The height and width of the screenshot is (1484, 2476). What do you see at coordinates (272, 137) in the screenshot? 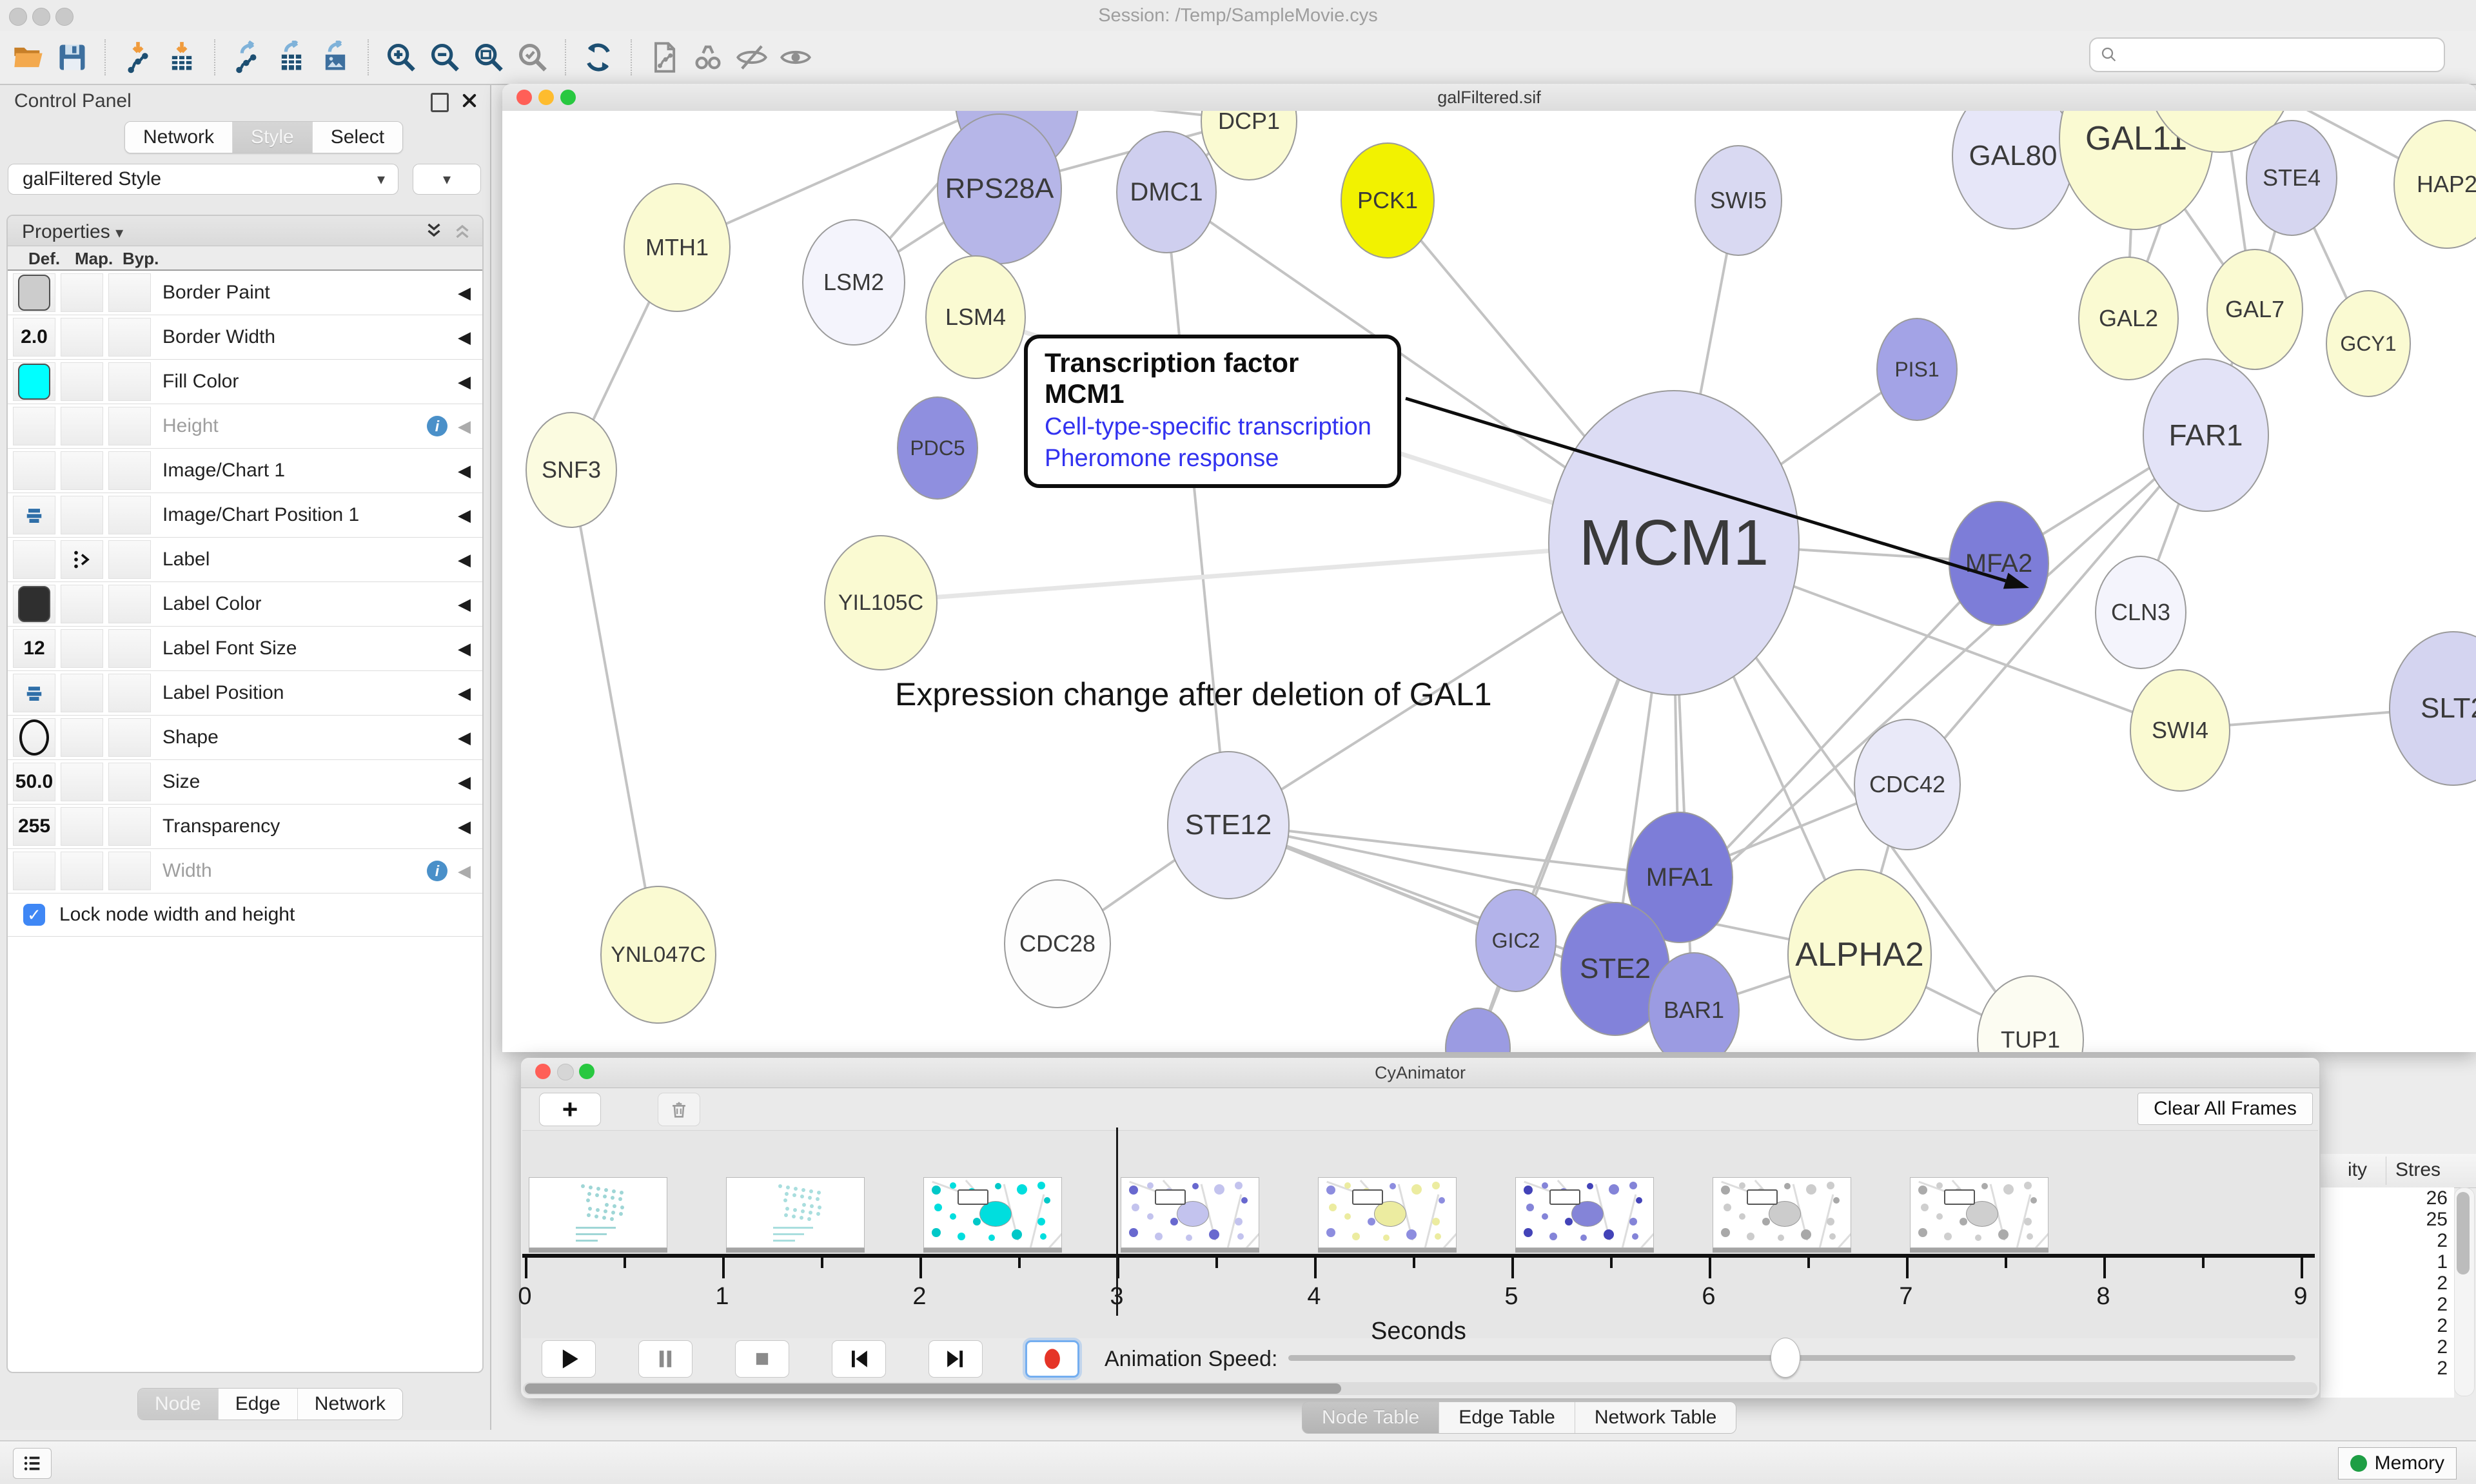
I see `tab-style: Style` at bounding box center [272, 137].